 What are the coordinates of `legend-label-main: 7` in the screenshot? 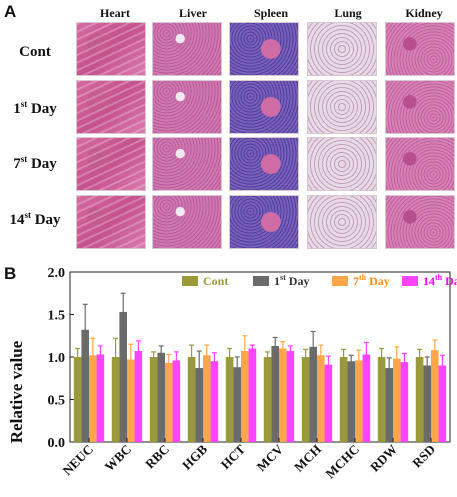 It's located at (356, 281).